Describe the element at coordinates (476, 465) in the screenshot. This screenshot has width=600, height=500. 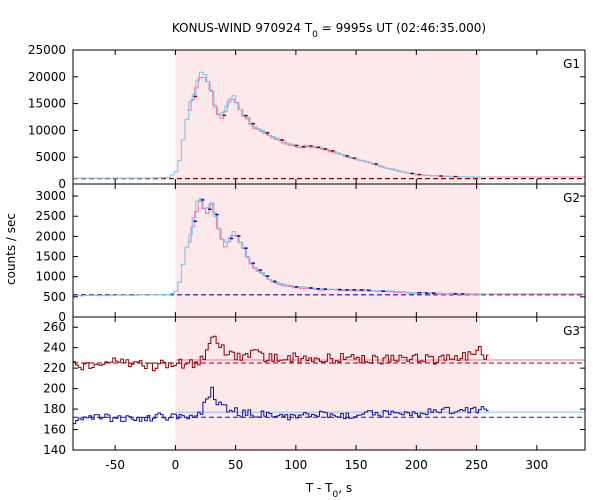
I see `x-tick-label: 250` at that location.